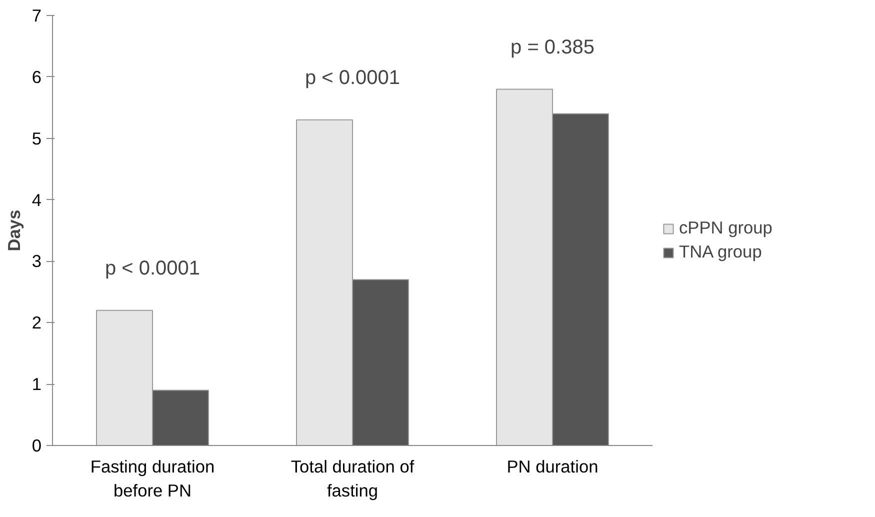 This screenshot has width=875, height=517. I want to click on y-tick-label: 1, so click(37, 384).